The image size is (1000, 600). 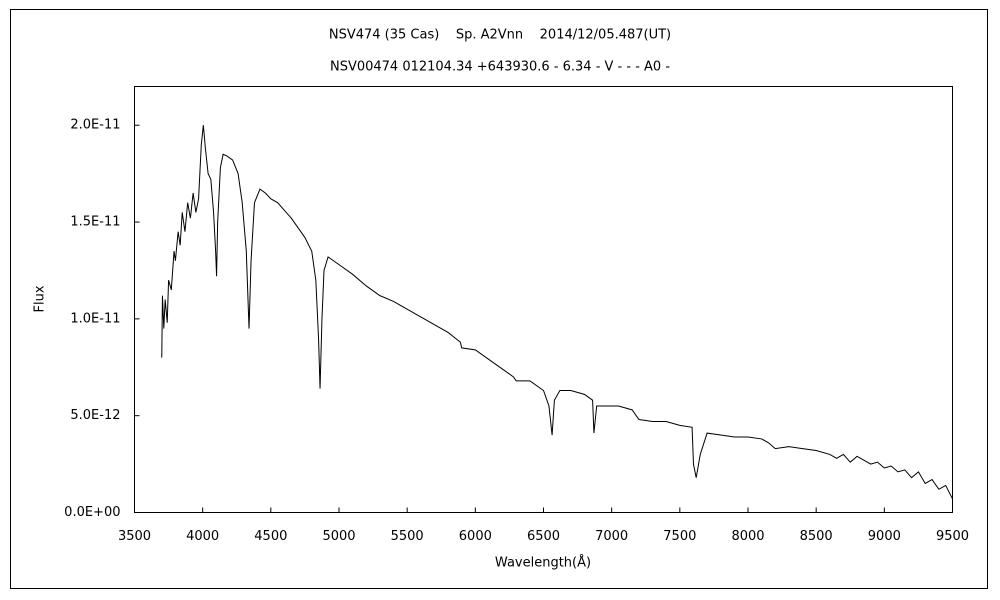 I want to click on y-tick-label: 0.0E+00, so click(x=92, y=512).